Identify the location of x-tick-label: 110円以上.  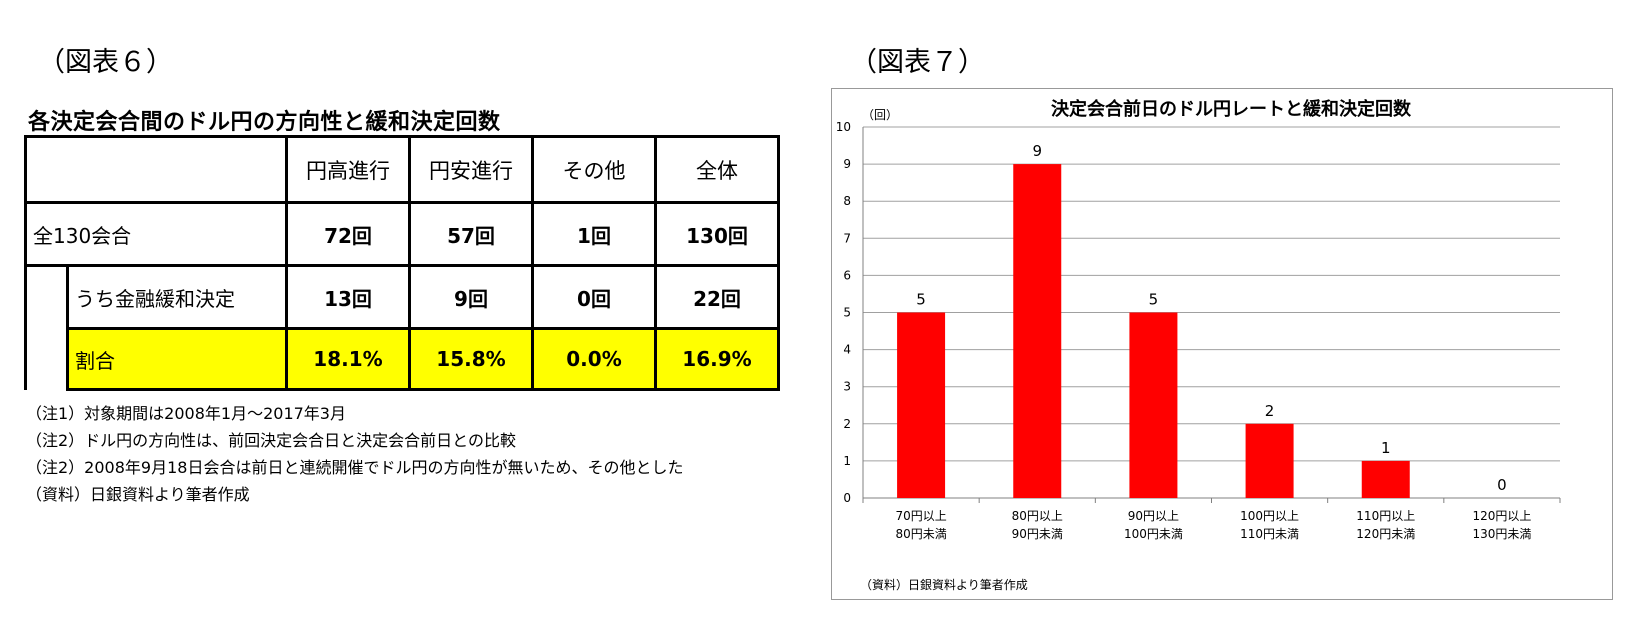
(1385, 516).